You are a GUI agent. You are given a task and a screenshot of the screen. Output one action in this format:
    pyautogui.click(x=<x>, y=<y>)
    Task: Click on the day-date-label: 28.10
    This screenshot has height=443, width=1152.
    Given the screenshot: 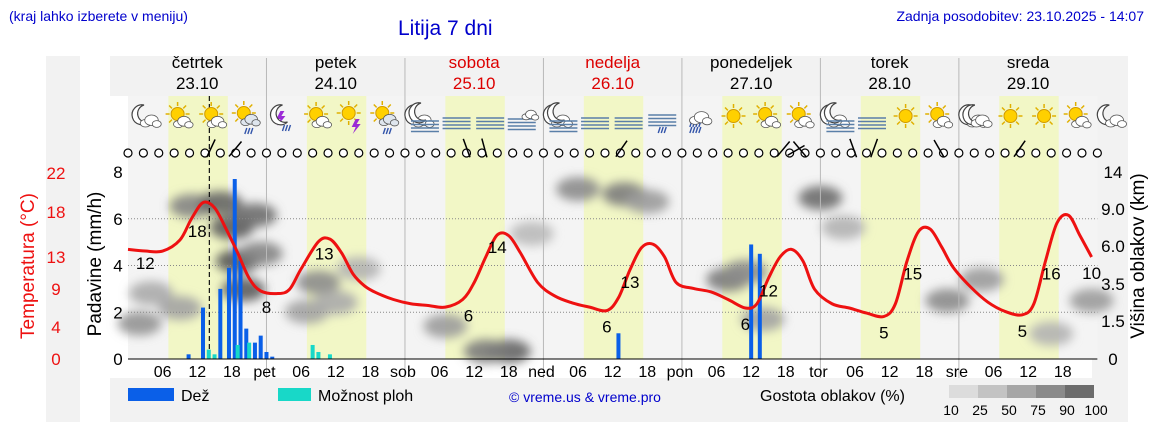 What is the action you would take?
    pyautogui.click(x=889, y=83)
    